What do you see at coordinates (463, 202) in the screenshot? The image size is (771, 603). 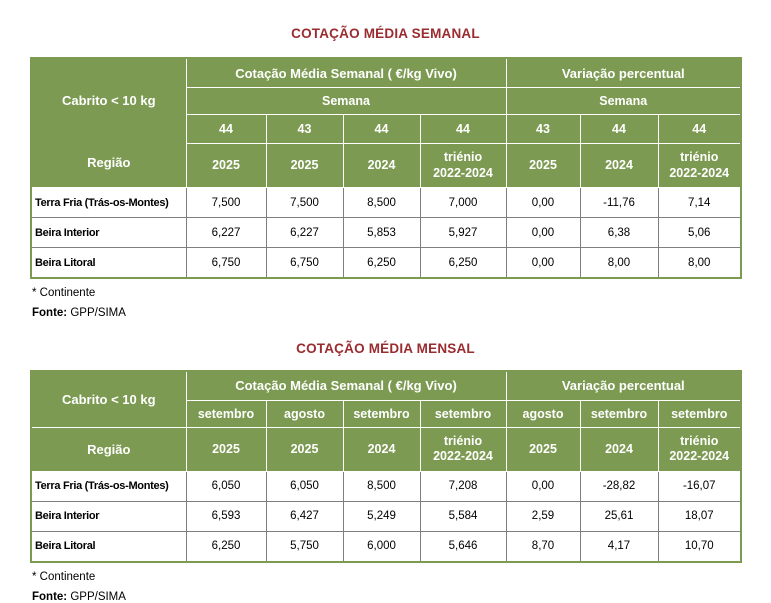 I see `value-cell: 7,000` at bounding box center [463, 202].